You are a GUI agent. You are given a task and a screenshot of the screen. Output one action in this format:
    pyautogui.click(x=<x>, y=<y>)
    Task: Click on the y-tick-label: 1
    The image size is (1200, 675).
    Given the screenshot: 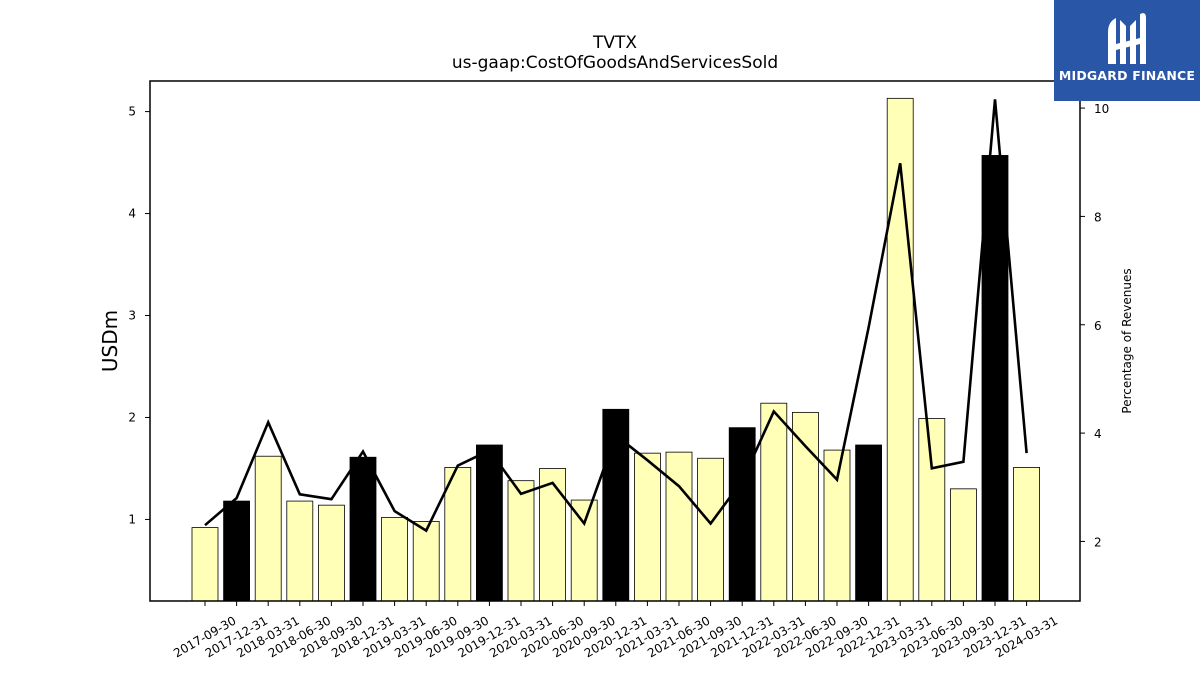 What is the action you would take?
    pyautogui.click(x=132, y=519)
    